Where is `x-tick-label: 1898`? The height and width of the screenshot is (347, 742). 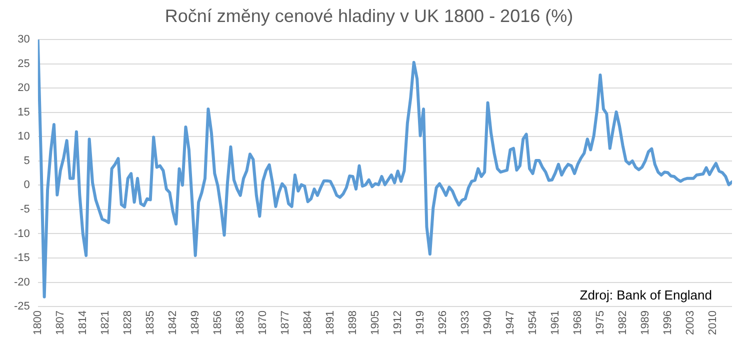 x-tick-label: 1898 is located at coordinates (352, 323).